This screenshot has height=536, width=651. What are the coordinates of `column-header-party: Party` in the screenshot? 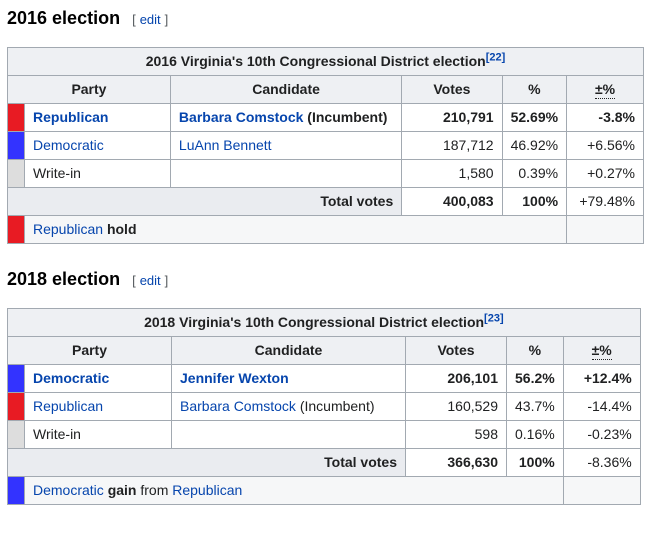 It's located at (89, 350).